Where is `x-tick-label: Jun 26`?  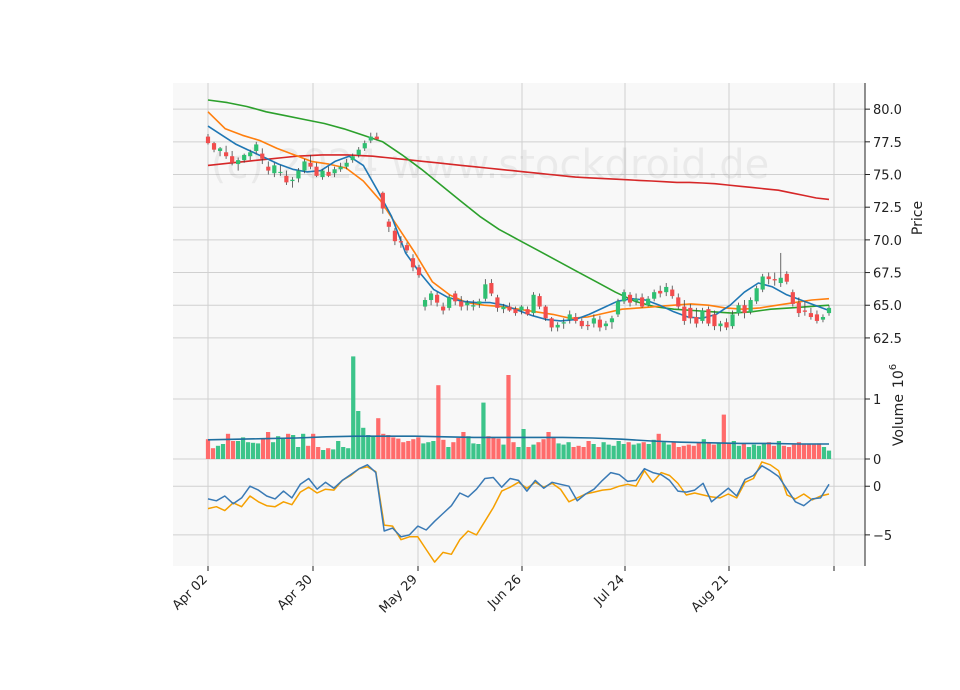 x-tick-label: Jun 26 is located at coordinates (505, 592).